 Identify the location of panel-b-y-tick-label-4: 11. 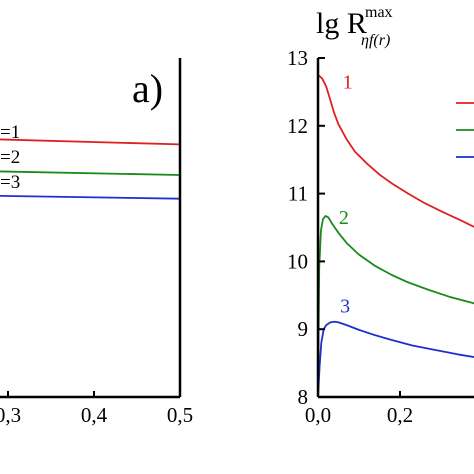
(298, 194).